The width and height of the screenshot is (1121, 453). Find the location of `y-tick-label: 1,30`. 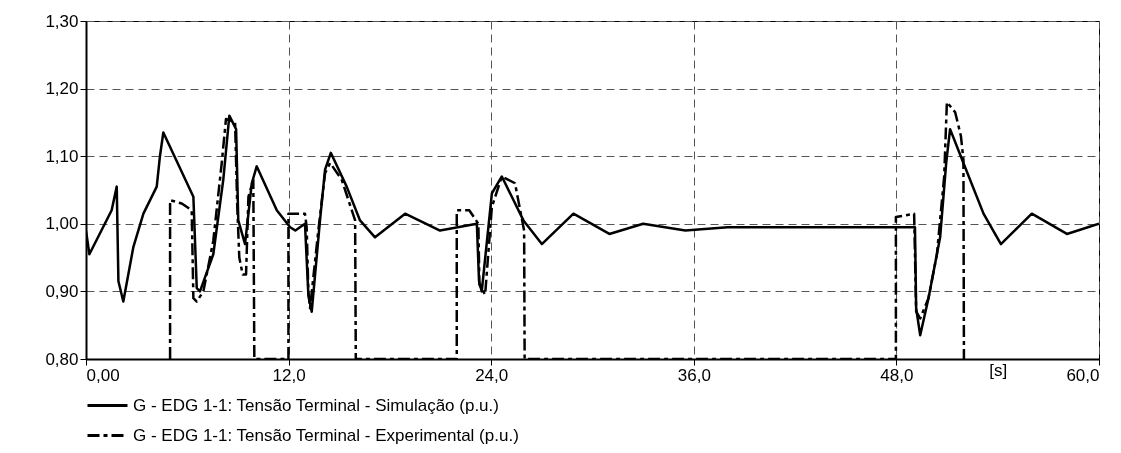

y-tick-label: 1,30 is located at coordinates (62, 21).